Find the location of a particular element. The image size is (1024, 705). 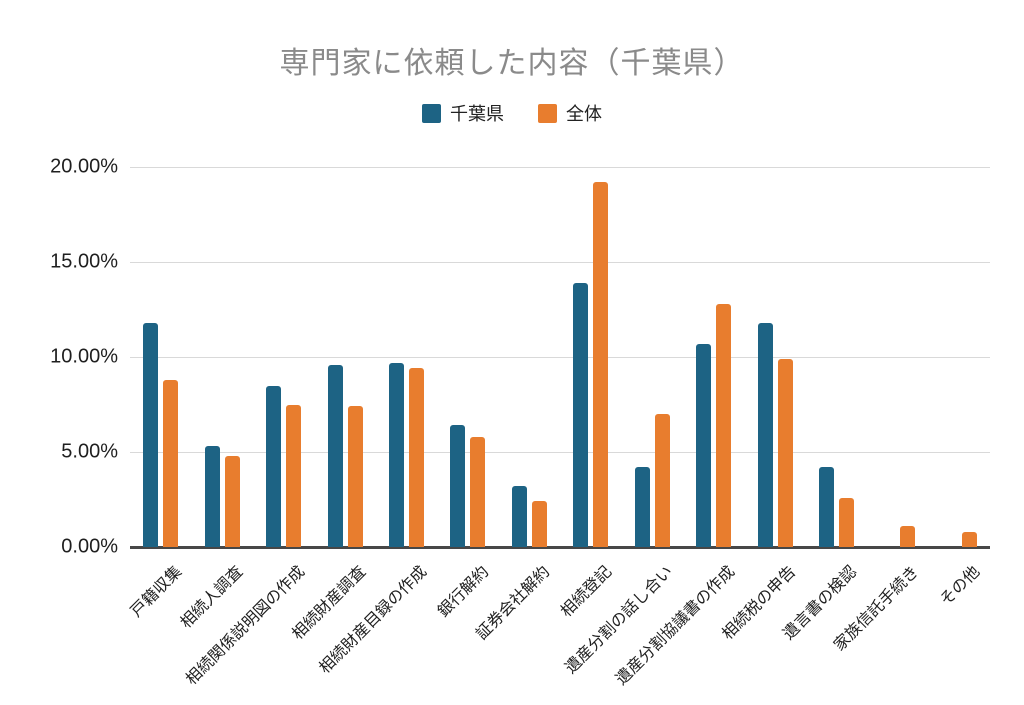

bar-全体-証券会社解約 is located at coordinates (539, 524).